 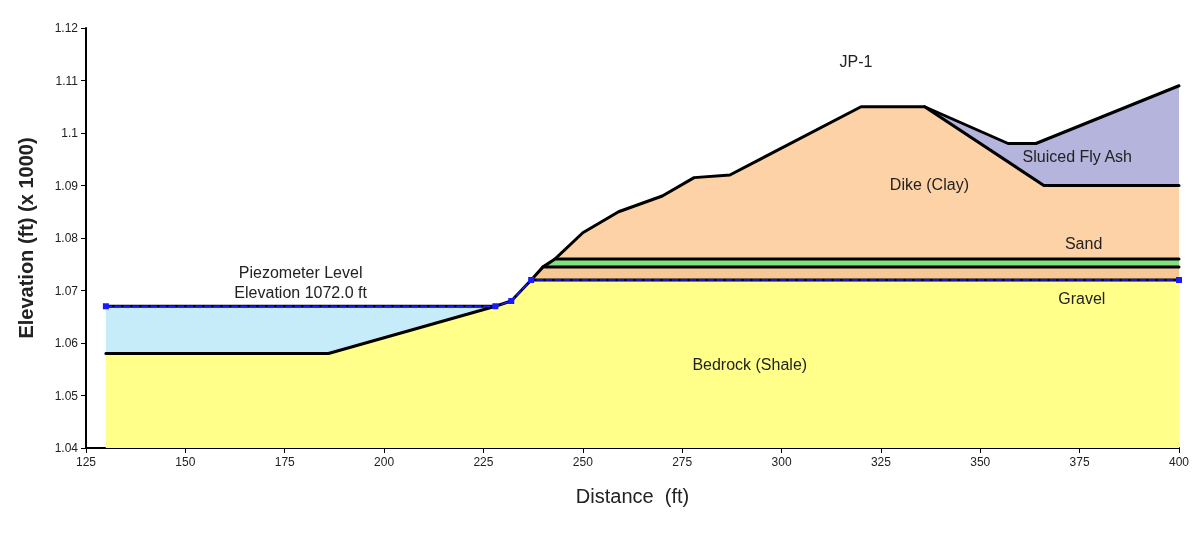 I want to click on series-label: Sluiced Fly Ash, so click(x=1077, y=156).